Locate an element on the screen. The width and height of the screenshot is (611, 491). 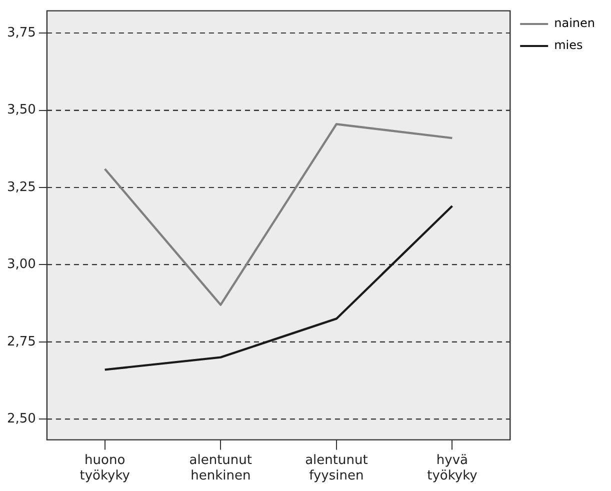
legend-label: nainen is located at coordinates (575, 23).